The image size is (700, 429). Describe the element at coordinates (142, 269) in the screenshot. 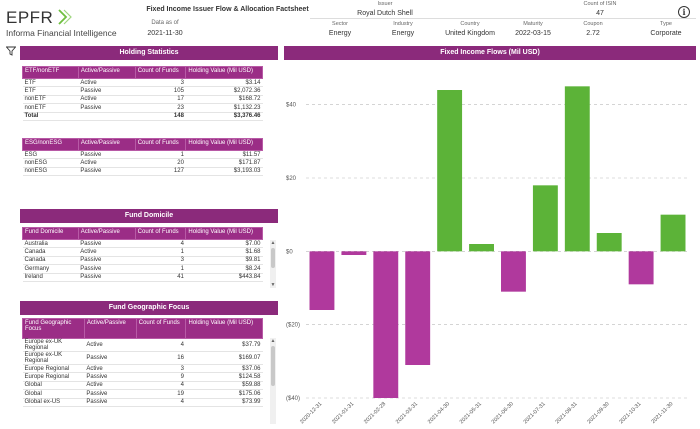

I see `table-row: Germany Passive 1 $8.24` at that location.